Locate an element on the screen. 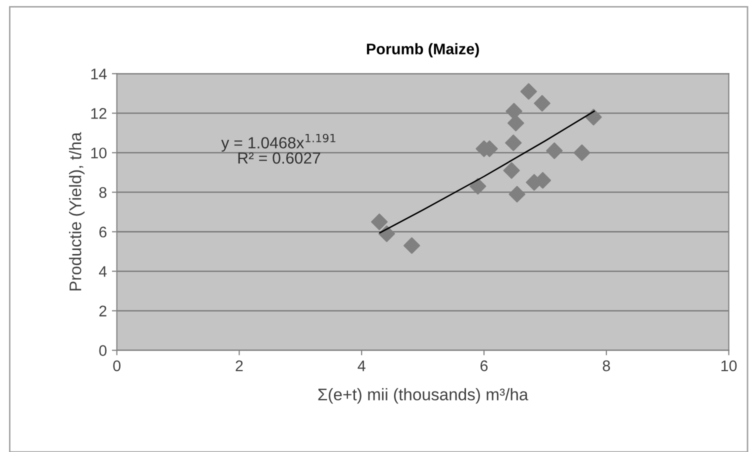 Image resolution: width=749 pixels, height=452 pixels. y-tick-label: 4 is located at coordinates (102, 271).